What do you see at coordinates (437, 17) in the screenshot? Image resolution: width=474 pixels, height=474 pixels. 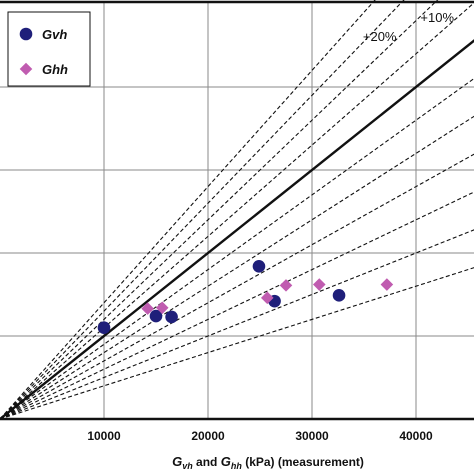 I see `reference-line-label-10: +10%` at bounding box center [437, 17].